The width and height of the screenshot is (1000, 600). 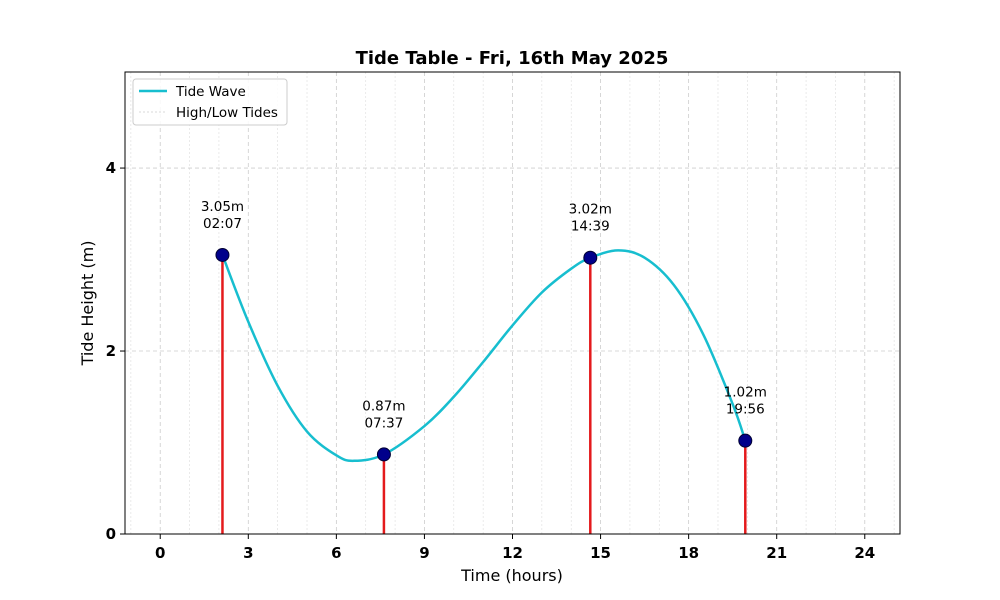 I want to click on tide-time-label: 14:39, so click(x=590, y=227).